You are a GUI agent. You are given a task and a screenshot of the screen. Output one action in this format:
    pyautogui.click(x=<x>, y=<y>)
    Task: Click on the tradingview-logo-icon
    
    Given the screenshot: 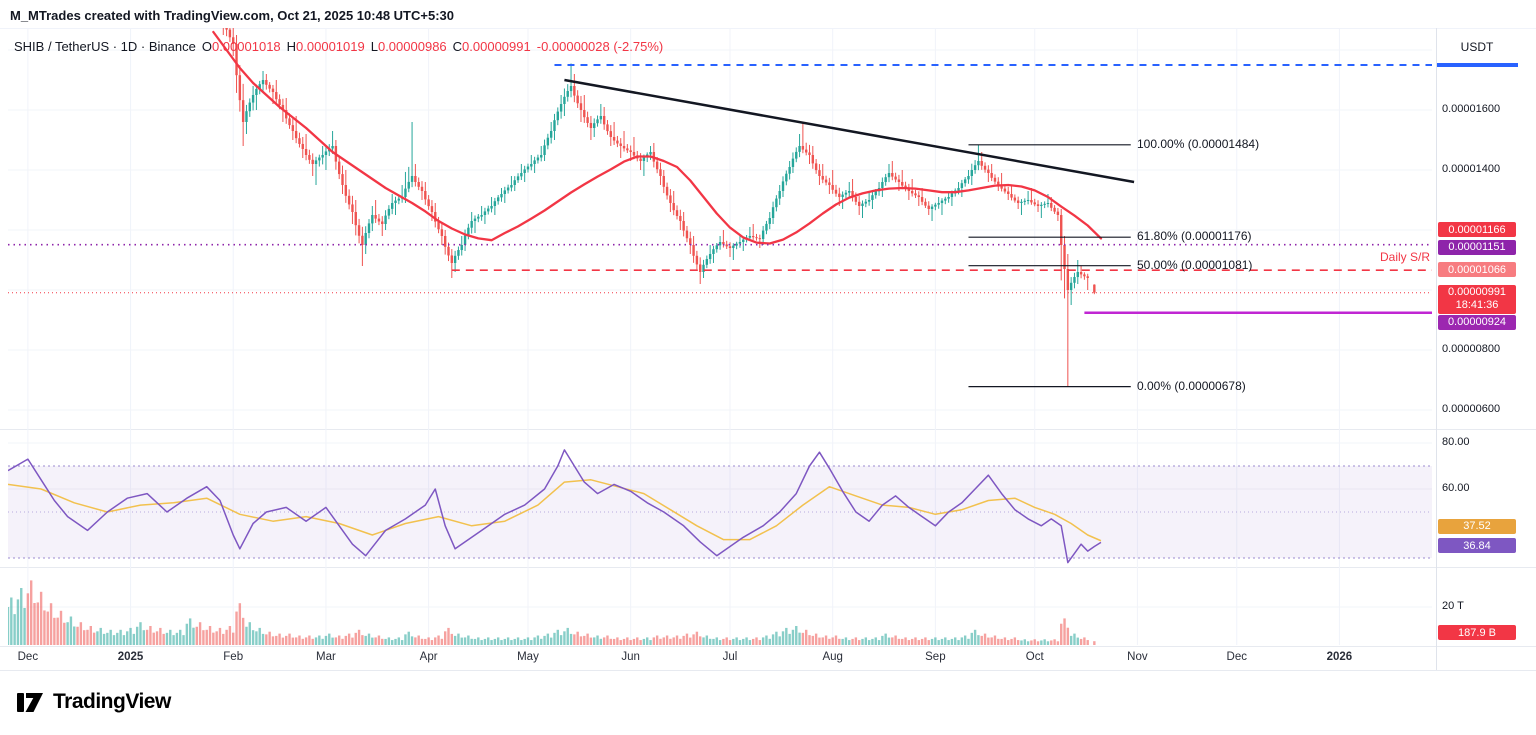 What is the action you would take?
    pyautogui.click(x=30, y=702)
    